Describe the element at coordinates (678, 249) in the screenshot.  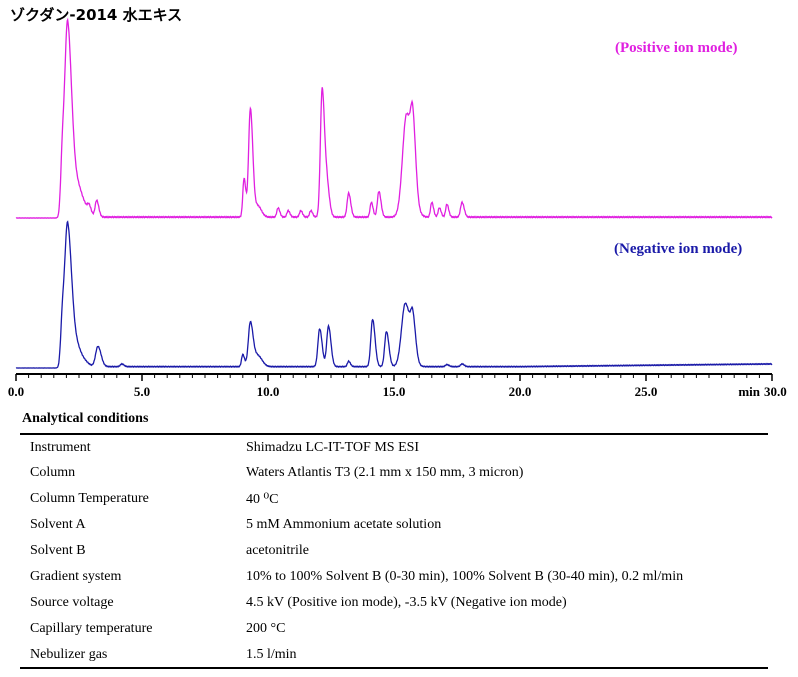
I see `negative-mode-label: (Negative ion mode)` at that location.